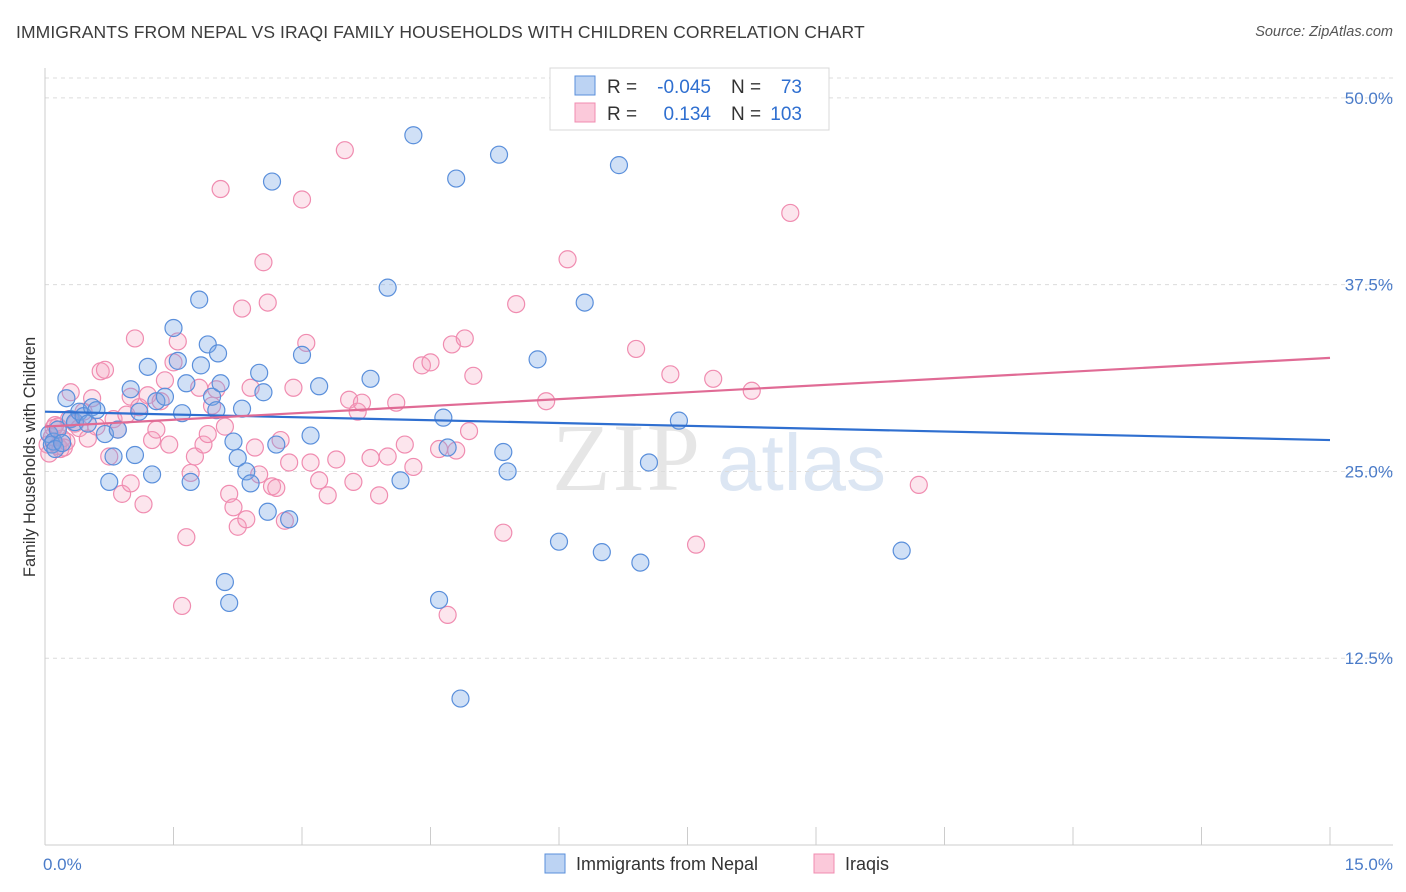 Image resolution: width=1406 pixels, height=892 pixels. I want to click on y-axis-label: Family Households with Children, so click(30, 457).